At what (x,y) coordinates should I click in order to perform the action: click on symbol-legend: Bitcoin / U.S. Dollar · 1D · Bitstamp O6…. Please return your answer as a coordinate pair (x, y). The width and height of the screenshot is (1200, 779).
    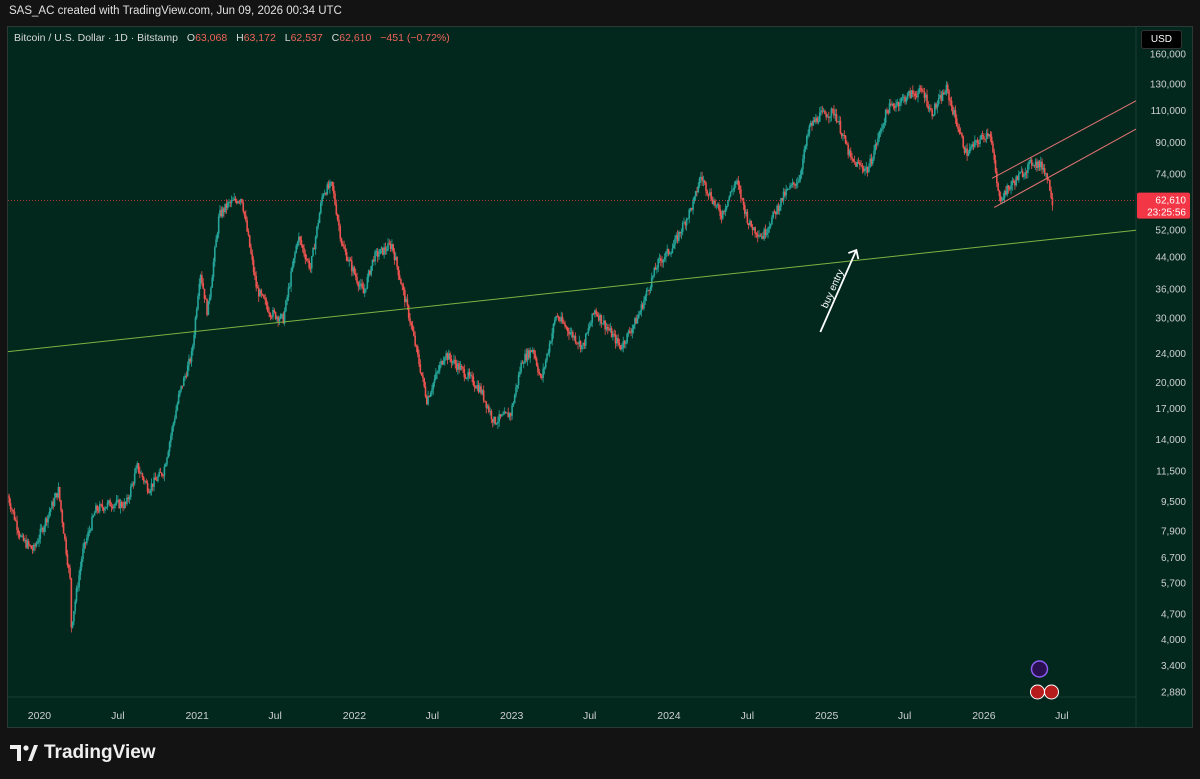
    Looking at the image, I should click on (232, 38).